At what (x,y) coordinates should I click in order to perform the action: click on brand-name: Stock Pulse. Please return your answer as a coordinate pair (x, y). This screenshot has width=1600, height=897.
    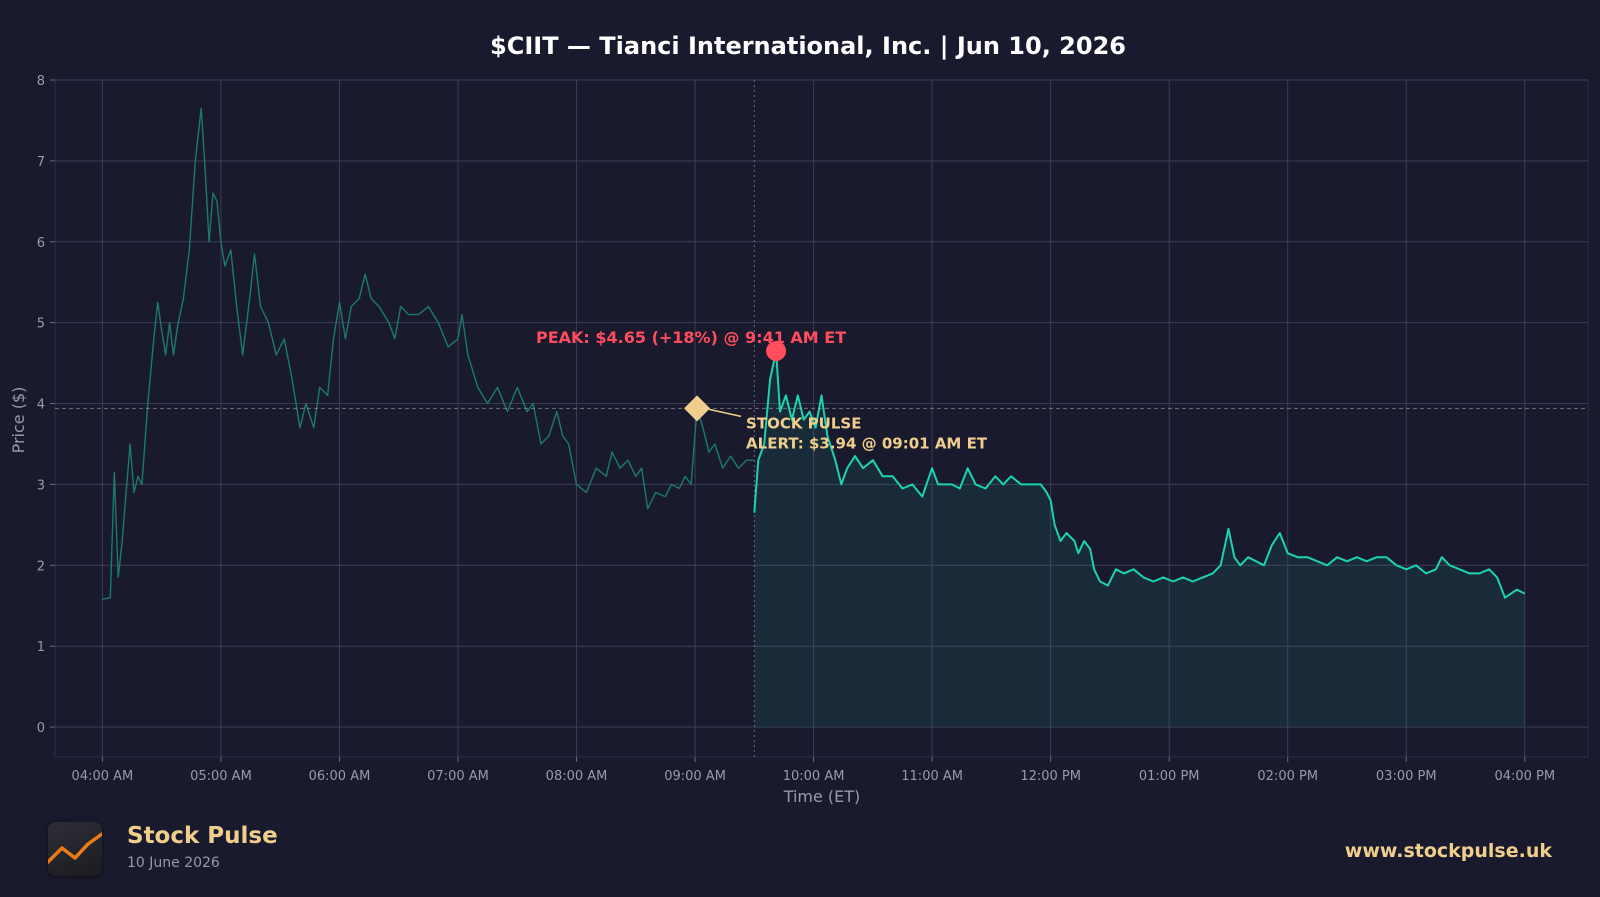
    Looking at the image, I should click on (202, 836).